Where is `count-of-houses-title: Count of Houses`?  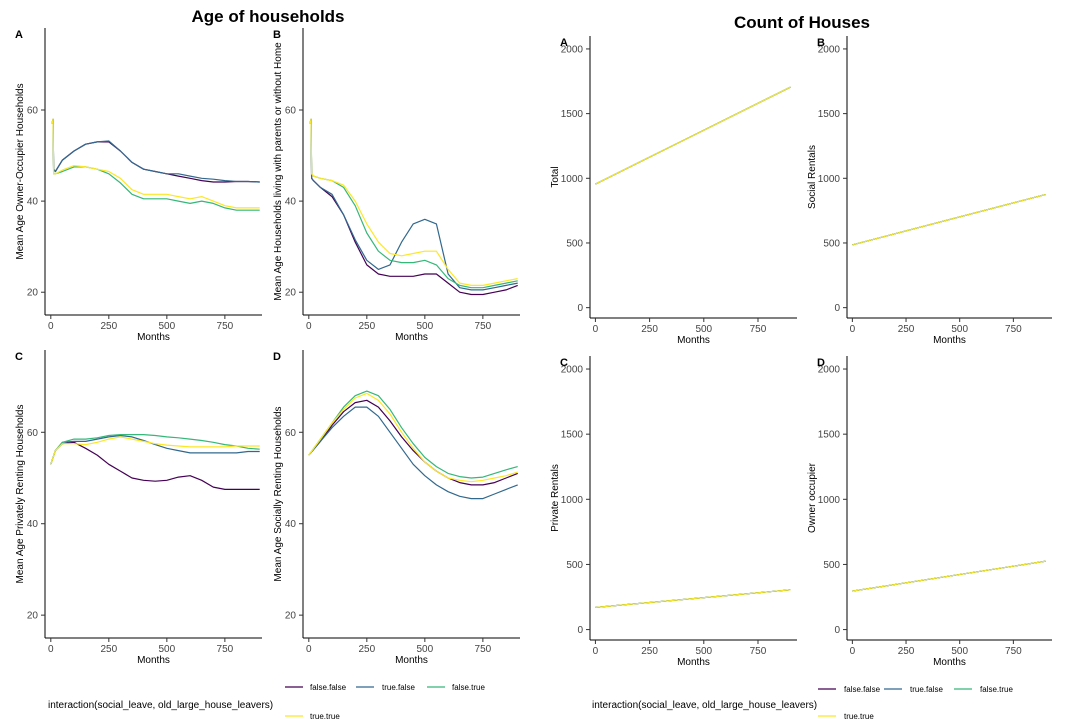 count-of-houses-title: Count of Houses is located at coordinates (802, 22).